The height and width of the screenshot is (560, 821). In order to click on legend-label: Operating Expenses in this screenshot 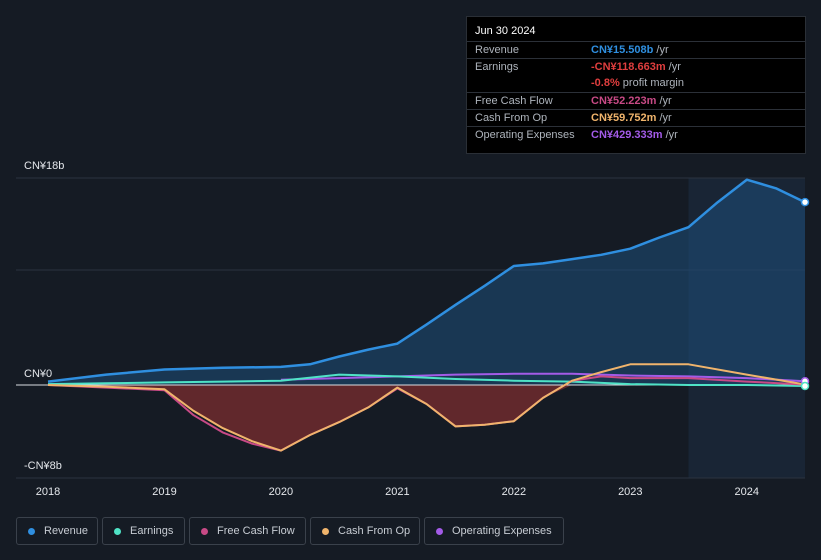, I will do `click(502, 531)`.